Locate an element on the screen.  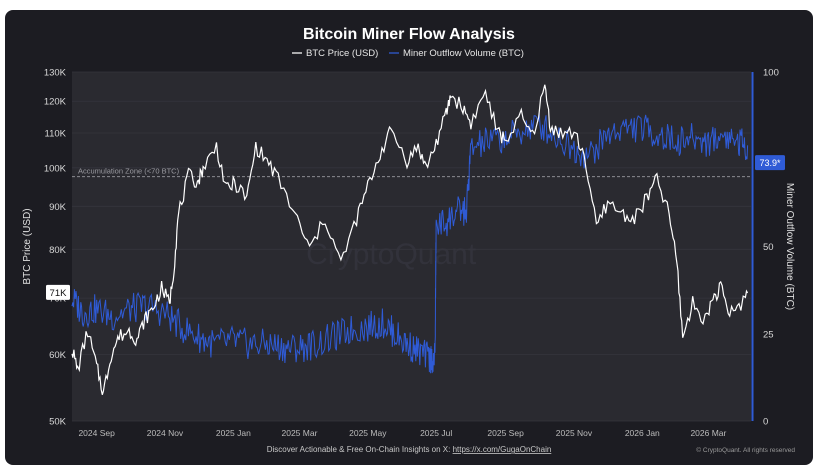
reference-line: Accumulation Zone (<70 BTC) is located at coordinates (411, 172).